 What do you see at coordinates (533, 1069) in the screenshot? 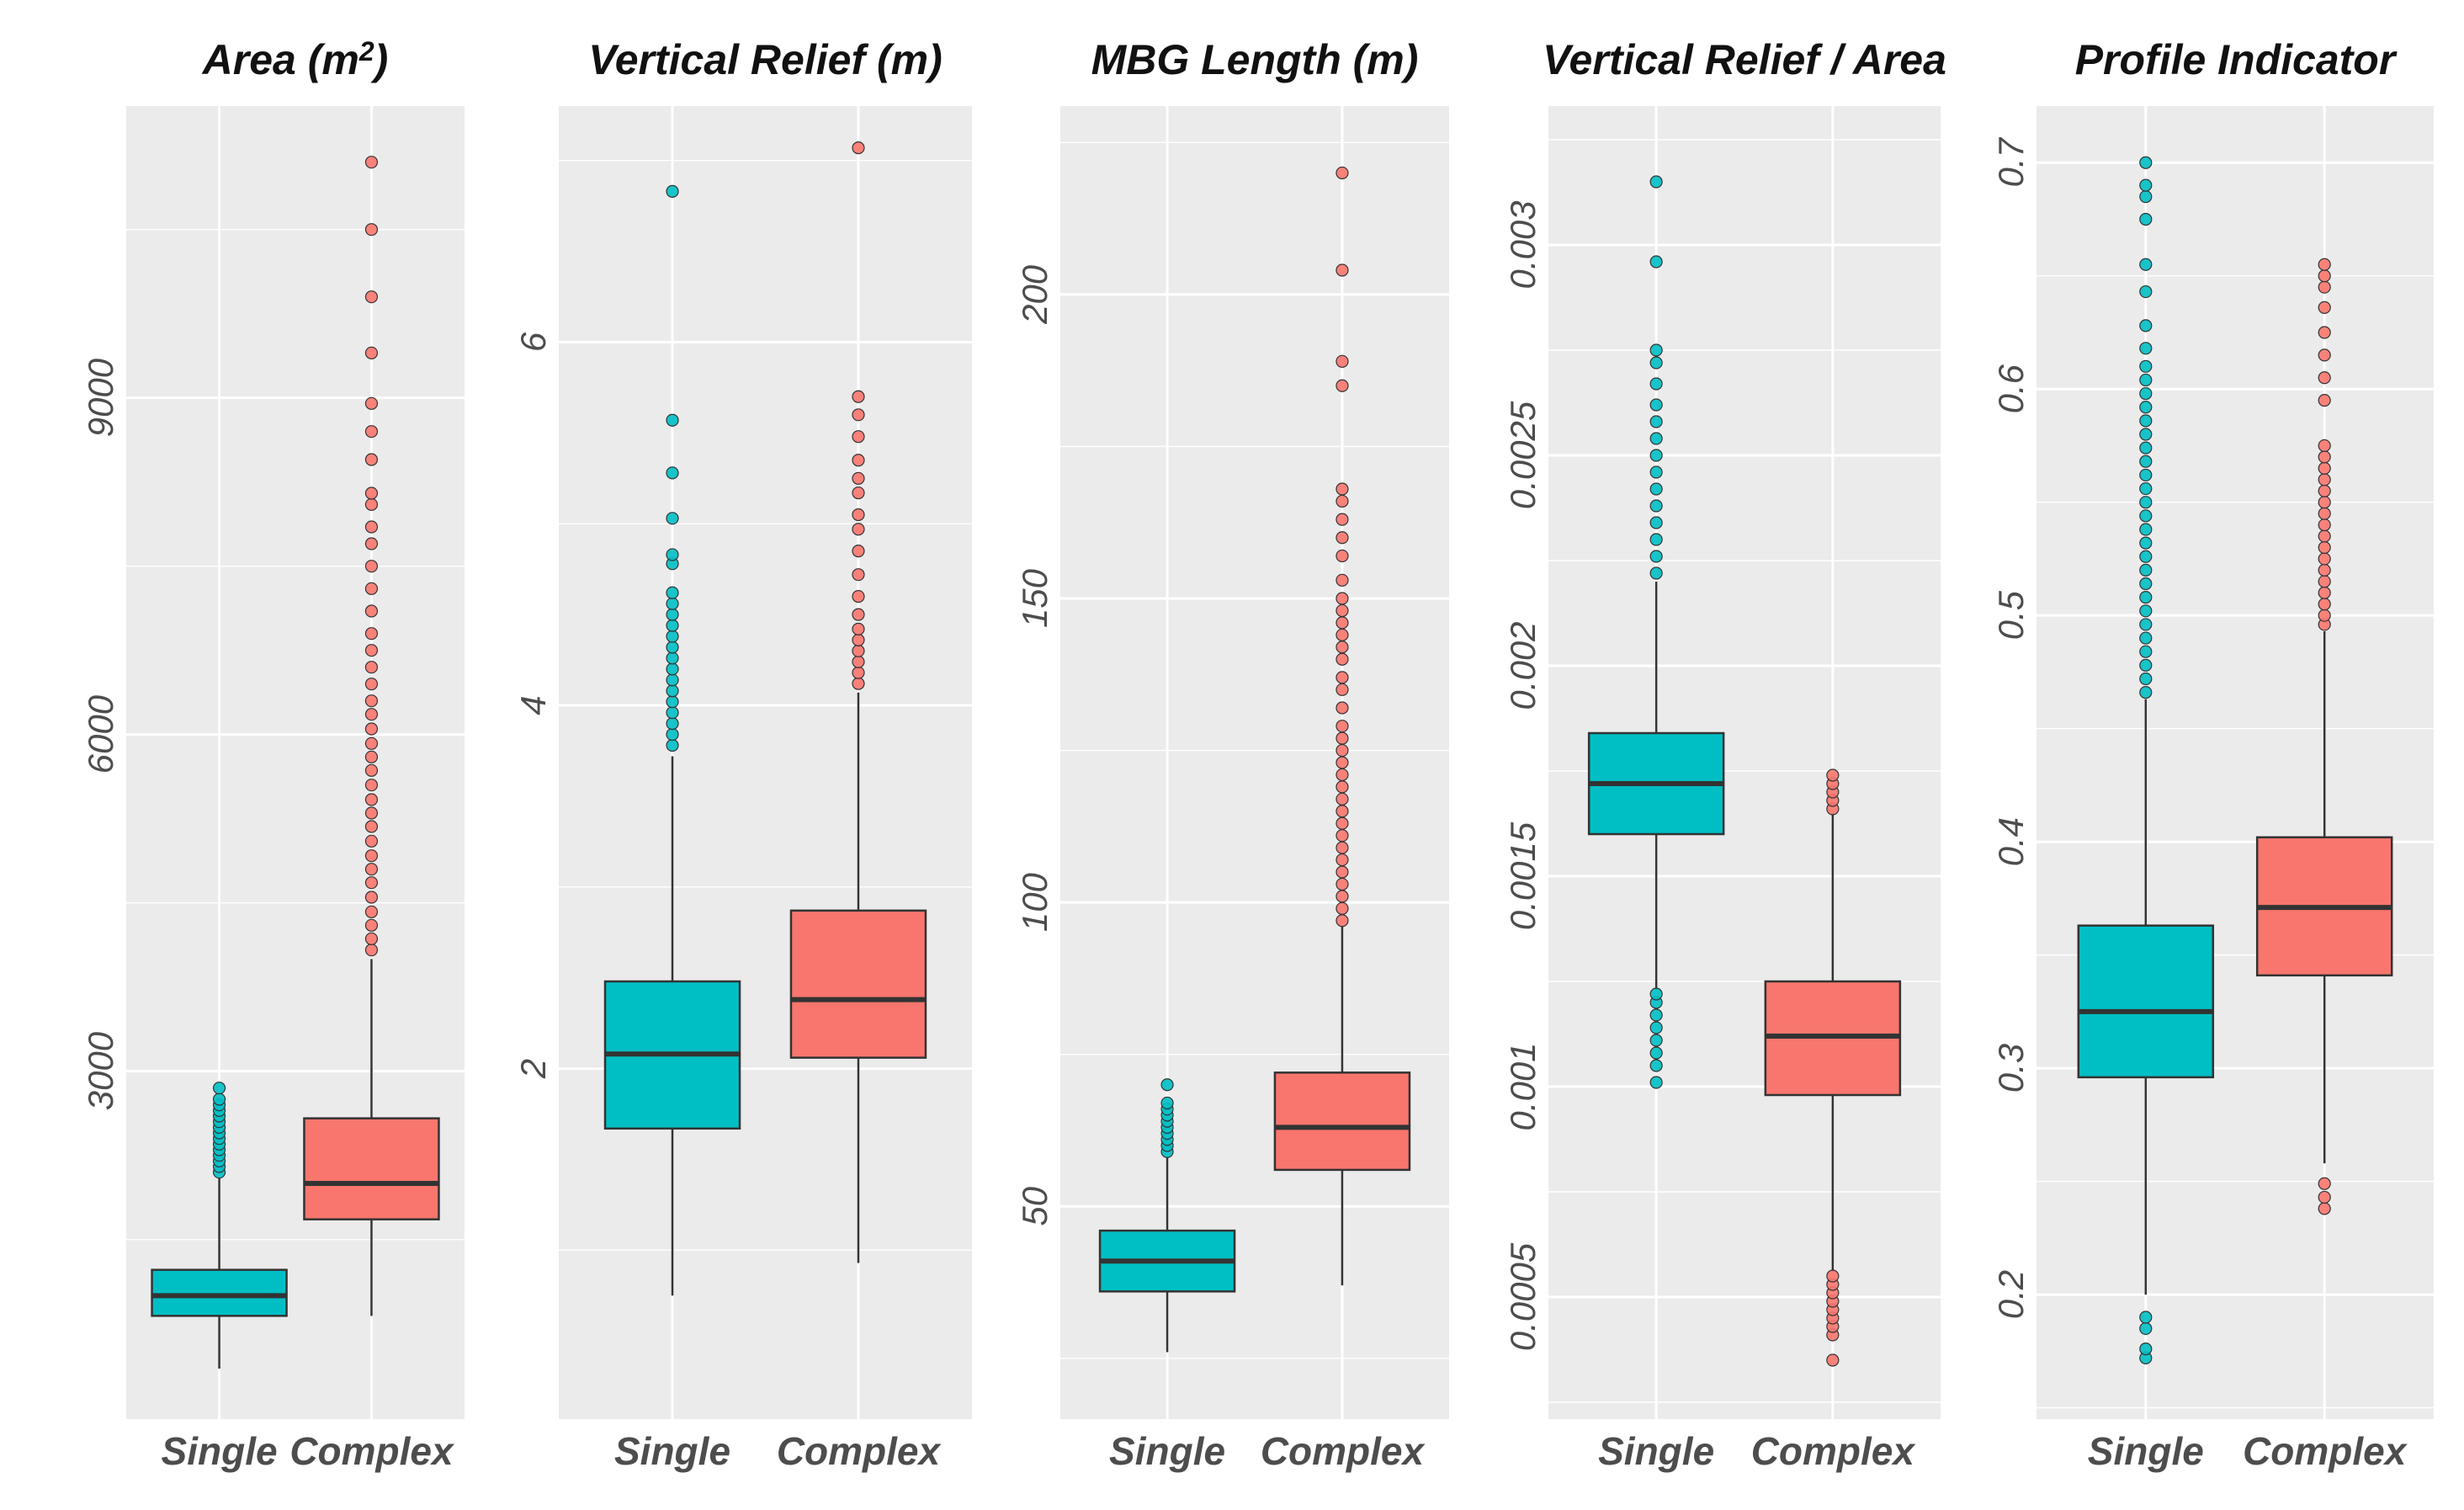
I see `y-tick-label: 2` at bounding box center [533, 1069].